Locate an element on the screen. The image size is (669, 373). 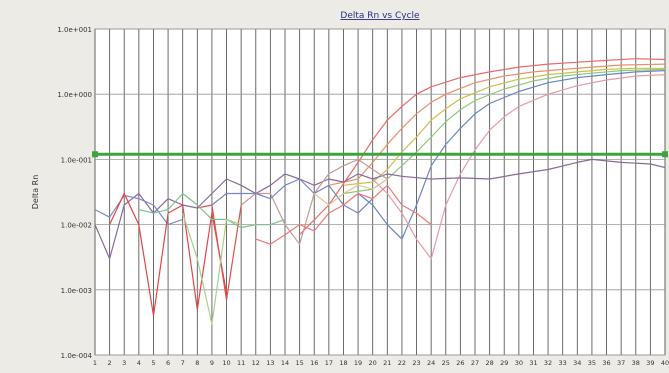
x-tick-label: 18 is located at coordinates (343, 363).